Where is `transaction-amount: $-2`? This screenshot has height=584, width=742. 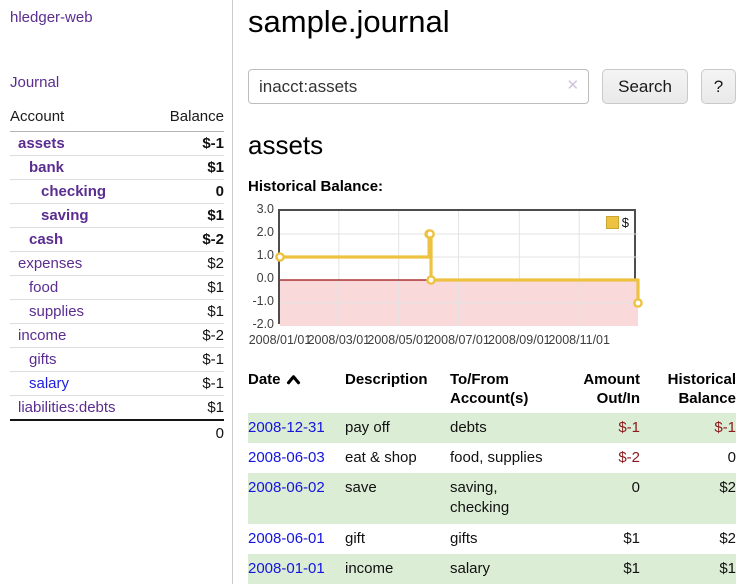 transaction-amount: $-2 is located at coordinates (629, 457).